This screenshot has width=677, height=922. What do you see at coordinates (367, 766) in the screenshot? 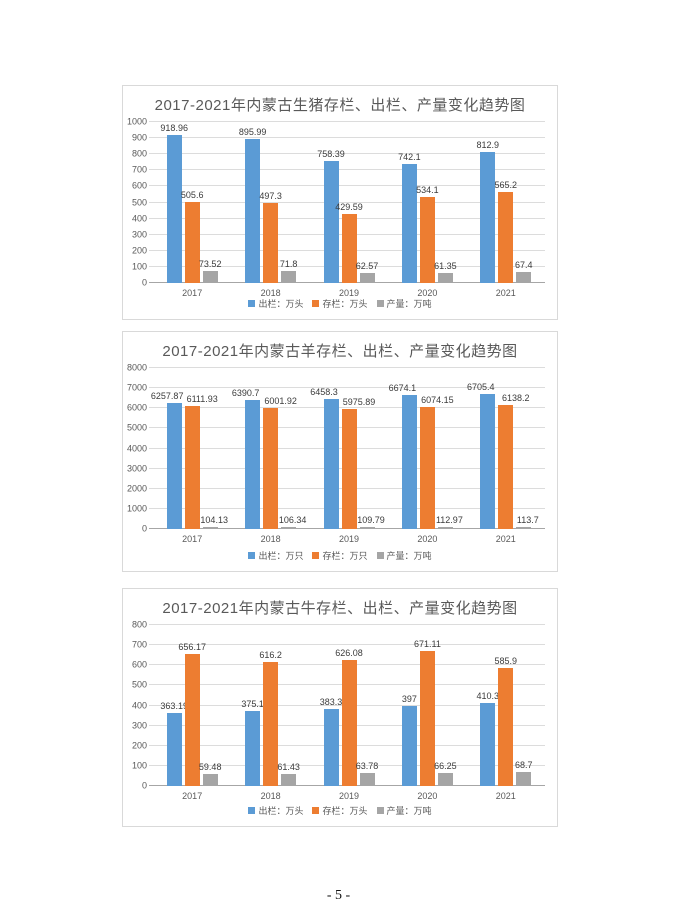
I see `bar-value-label: 63.78` at bounding box center [367, 766].